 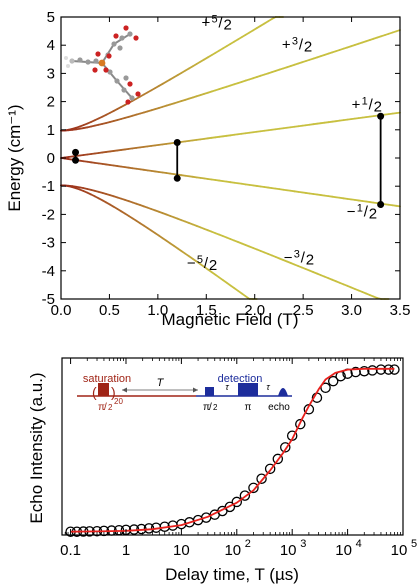 I want to click on x-tick-label: 0.5, so click(x=109, y=310).